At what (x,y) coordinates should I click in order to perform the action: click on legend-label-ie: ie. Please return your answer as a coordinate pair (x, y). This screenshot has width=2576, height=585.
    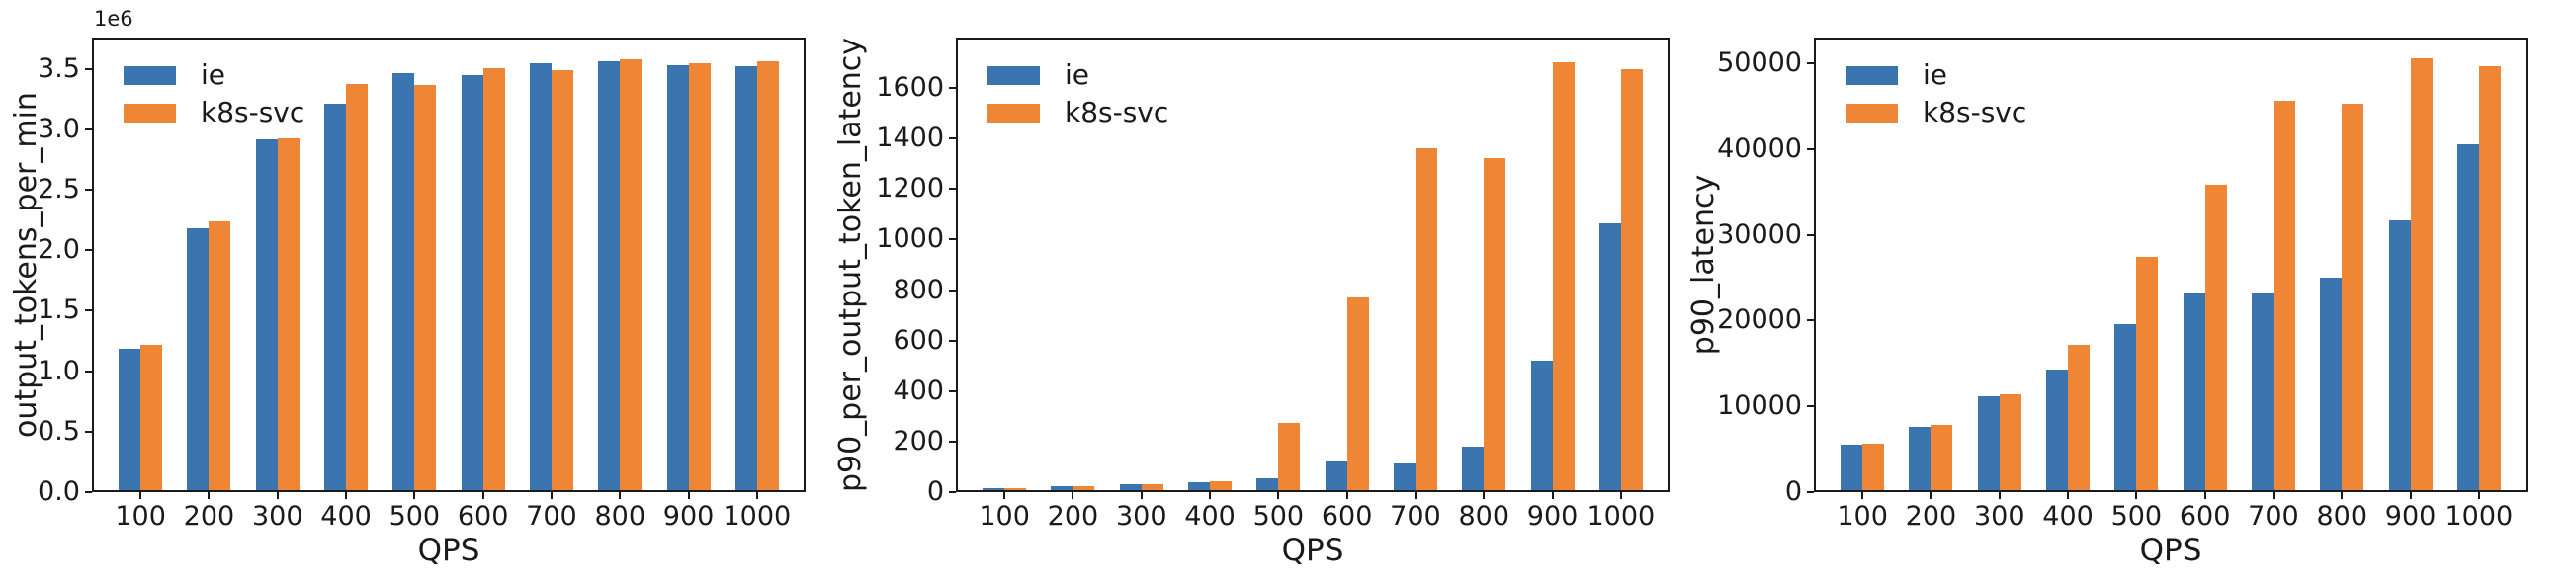
    Looking at the image, I should click on (1077, 74).